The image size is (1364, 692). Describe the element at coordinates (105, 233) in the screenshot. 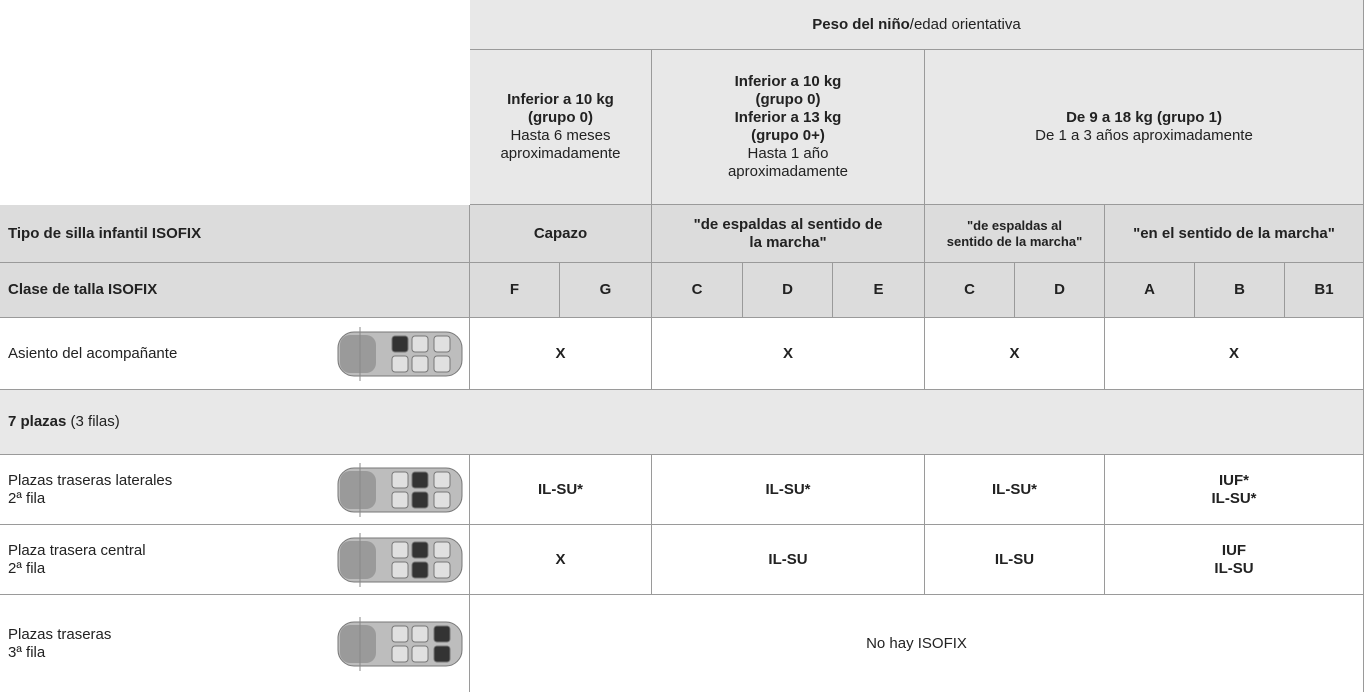

I see `cell-text: Tipo de silla infantil ISOFIX` at that location.